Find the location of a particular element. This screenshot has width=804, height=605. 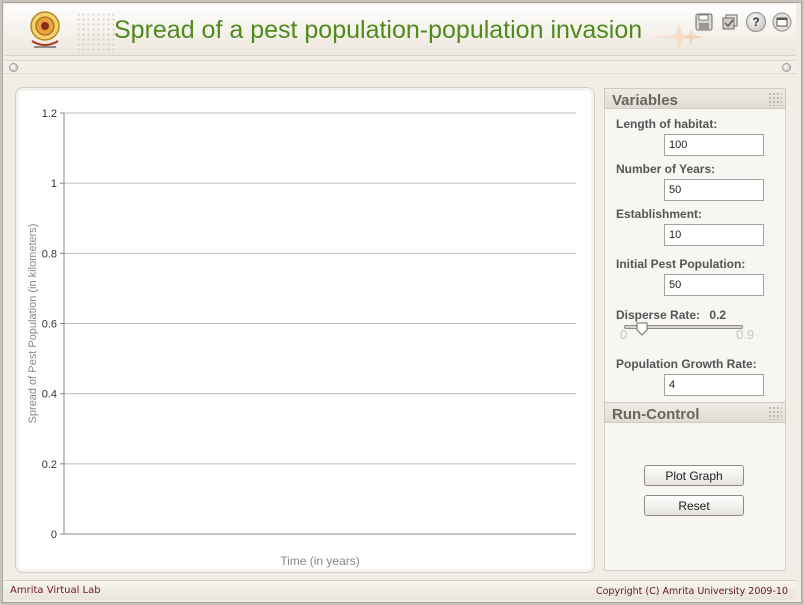

length-of-habitat-input is located at coordinates (714, 145).